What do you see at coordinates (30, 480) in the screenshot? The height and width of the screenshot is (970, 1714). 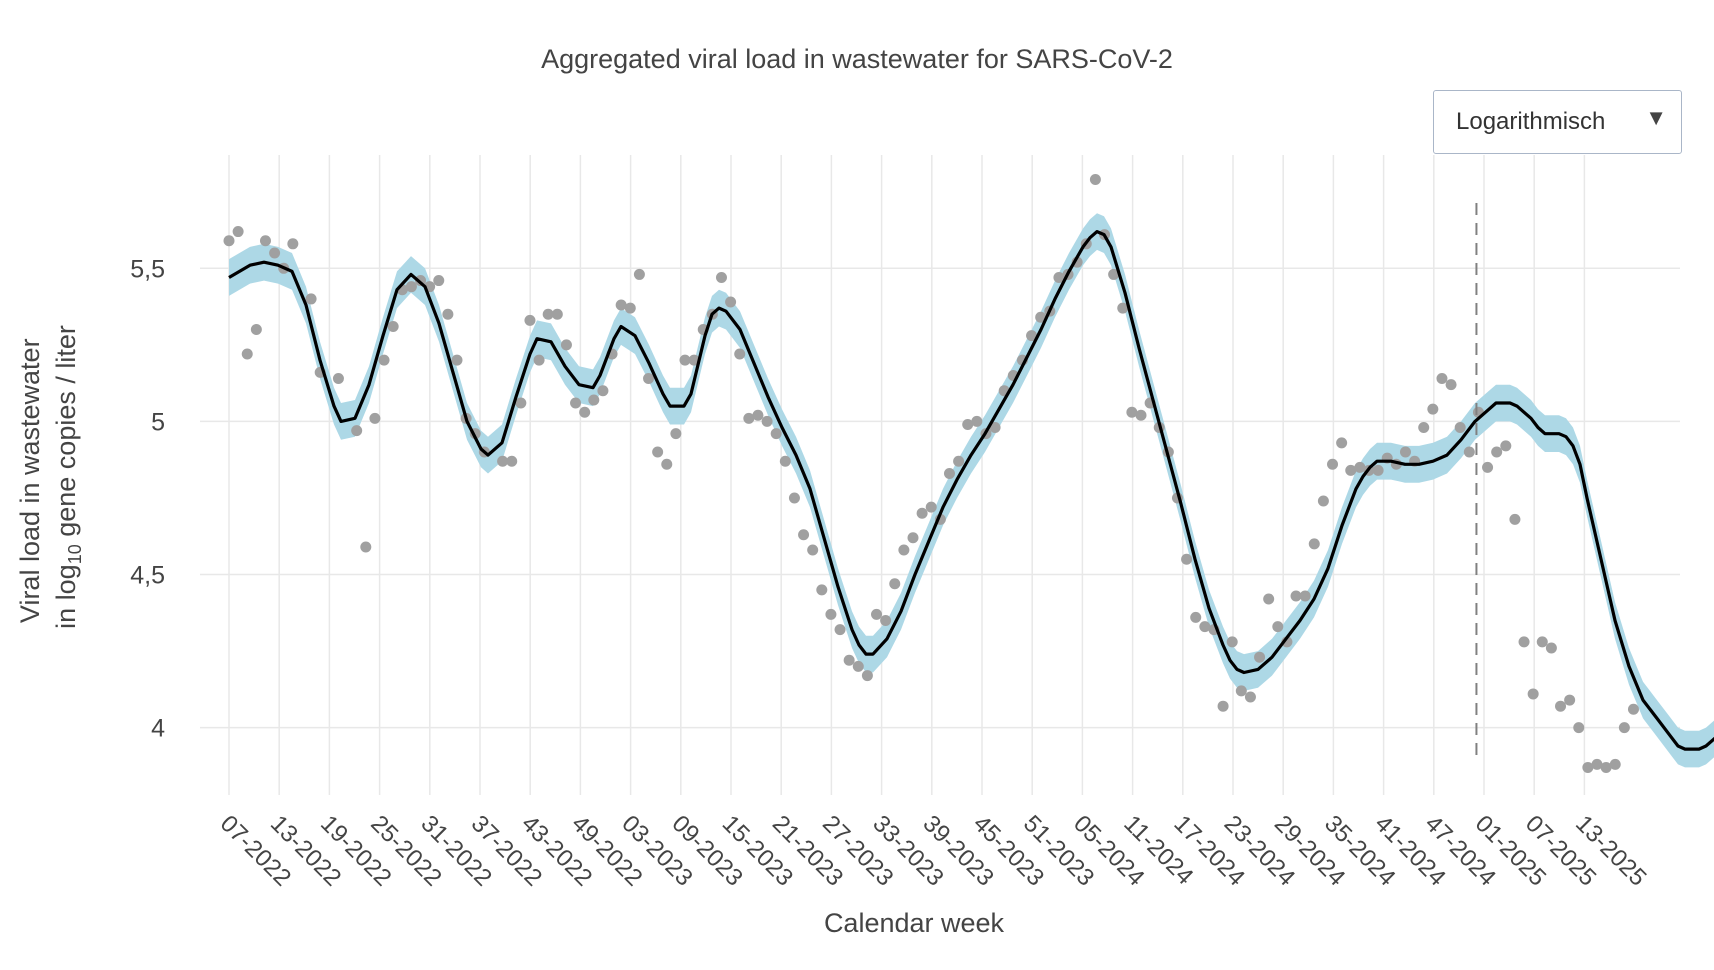 I see `y-axis-title-line1: Viral load in wastewater` at bounding box center [30, 480].